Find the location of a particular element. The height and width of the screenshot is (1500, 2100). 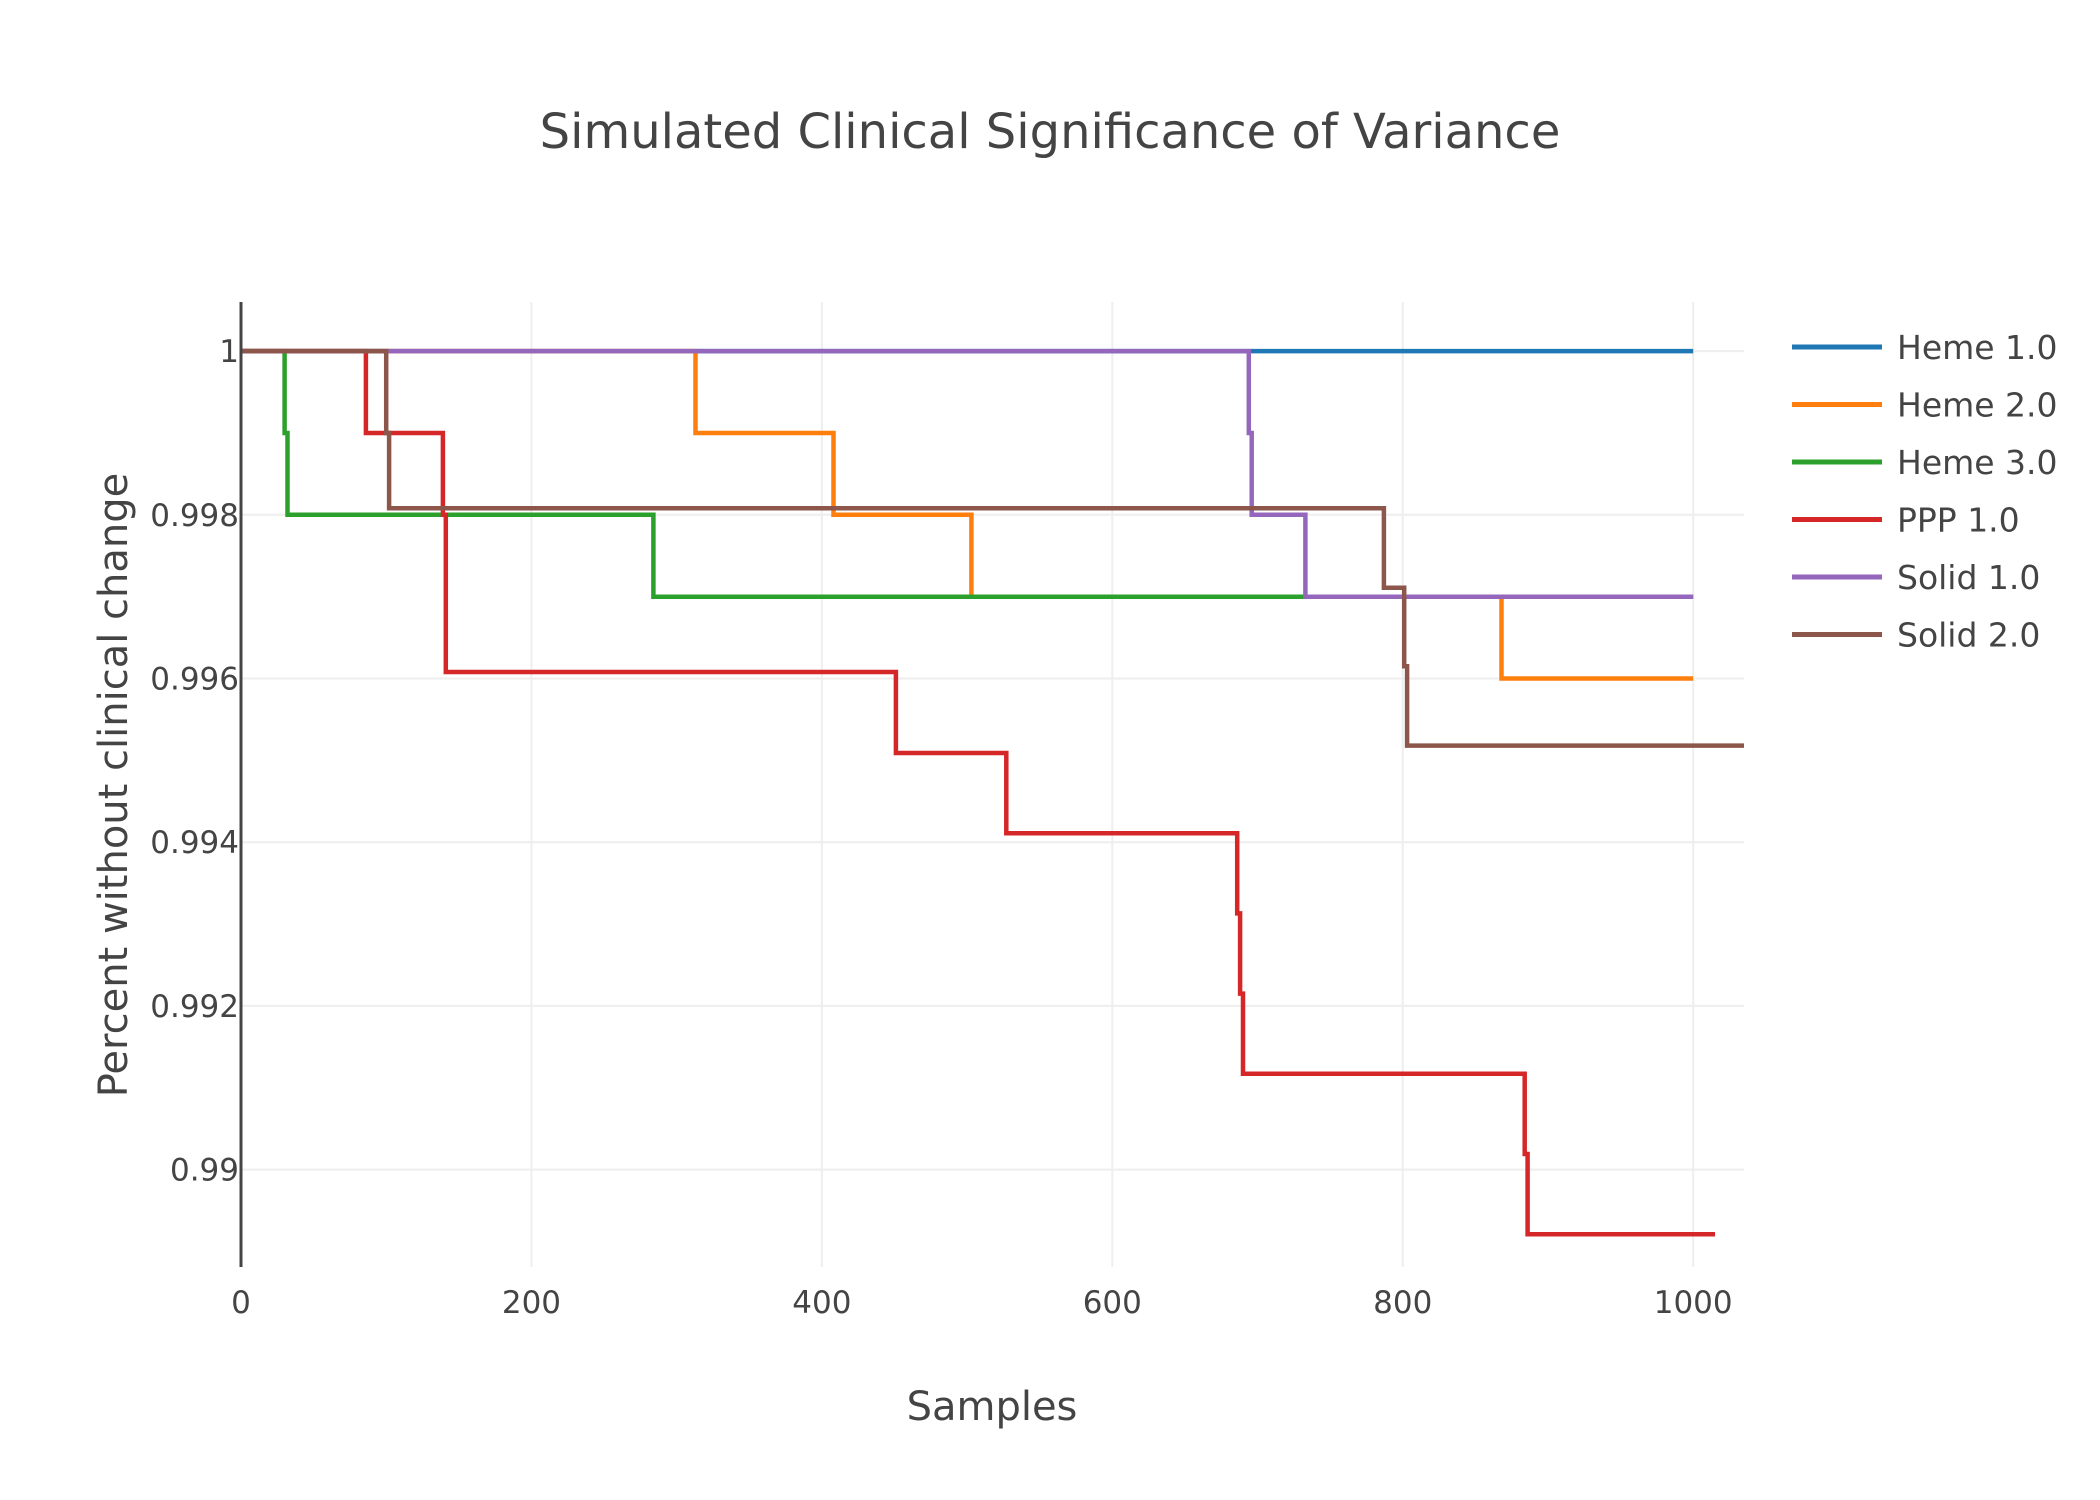

x-tick-label: 1000 is located at coordinates (1693, 1303).